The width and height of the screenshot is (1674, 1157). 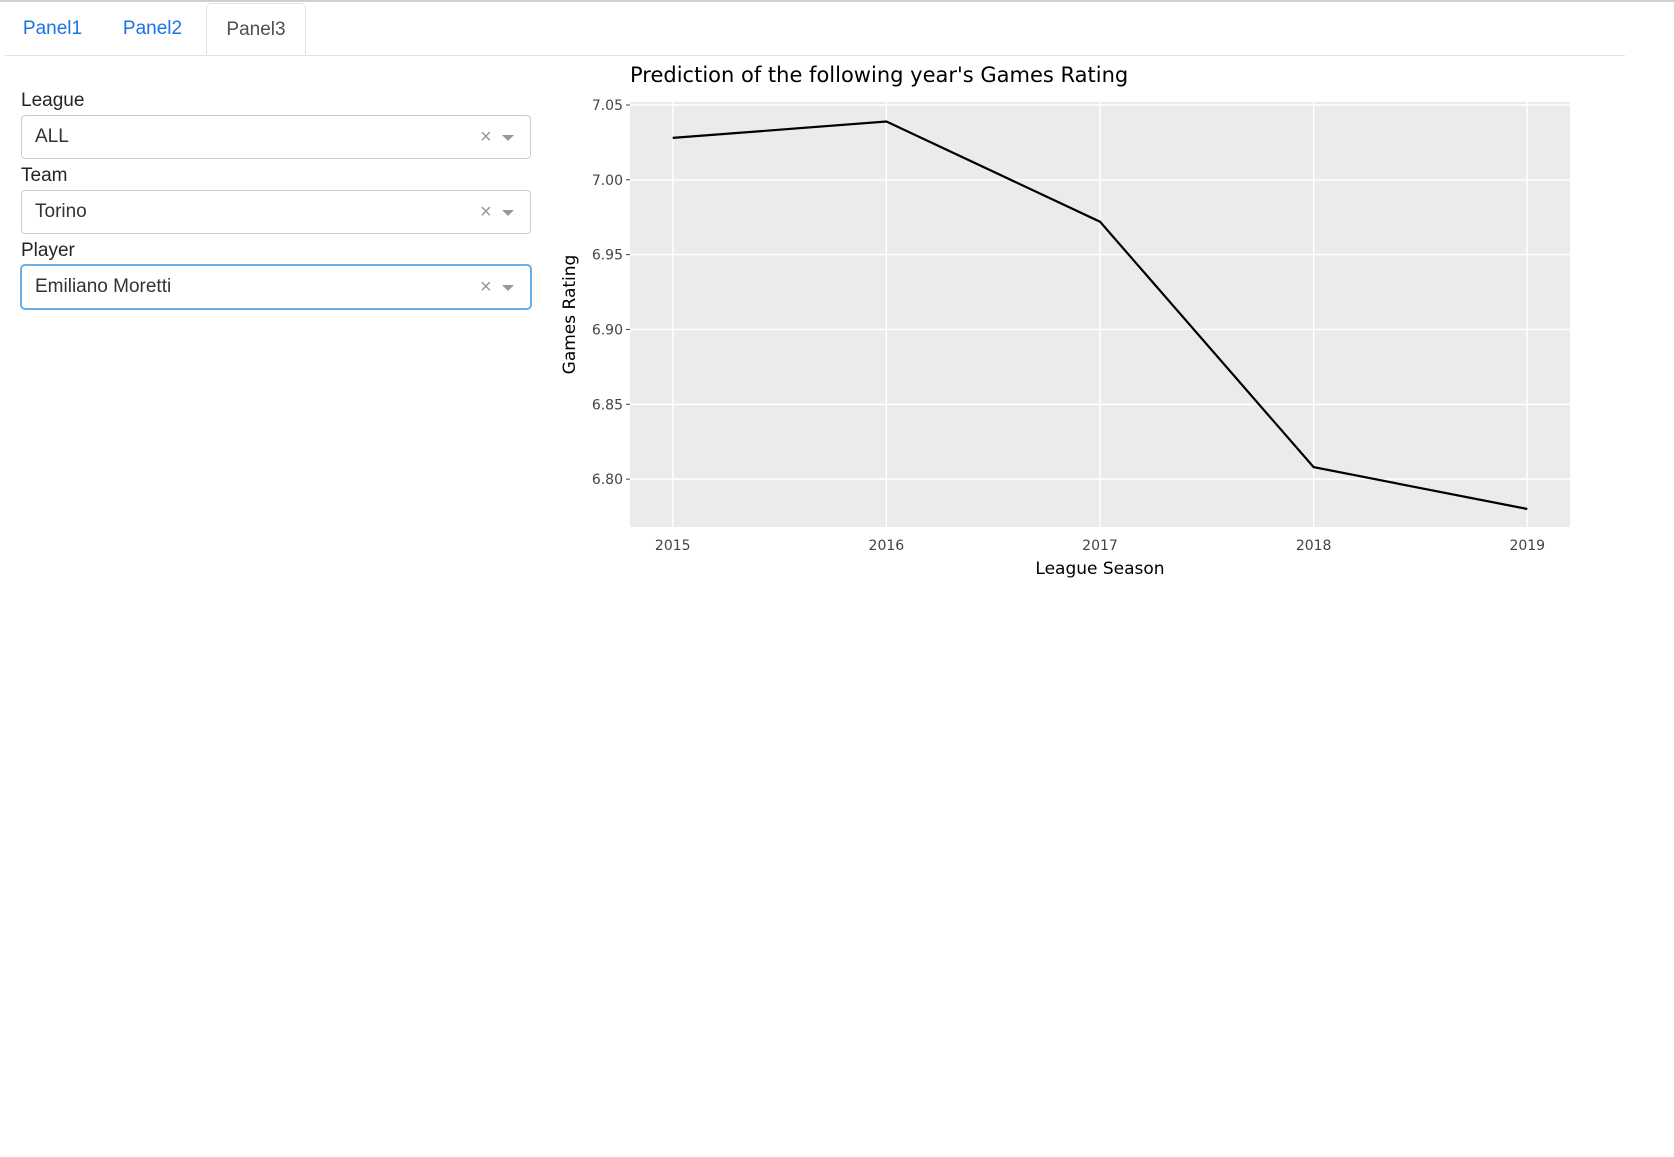 What do you see at coordinates (53, 100) in the screenshot?
I see `league-label: League` at bounding box center [53, 100].